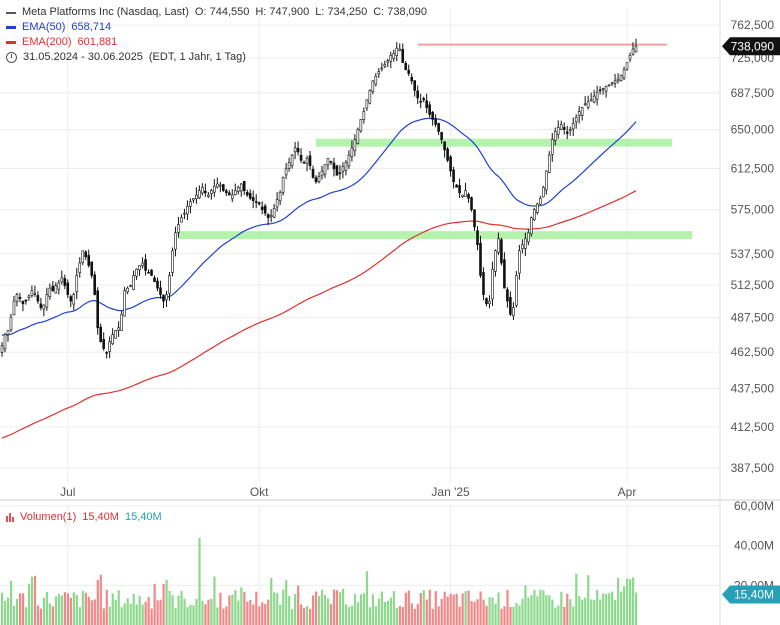 The height and width of the screenshot is (625, 780). Describe the element at coordinates (219, 27) in the screenshot. I see `ema50-row: EMA(50) 658,714` at that location.